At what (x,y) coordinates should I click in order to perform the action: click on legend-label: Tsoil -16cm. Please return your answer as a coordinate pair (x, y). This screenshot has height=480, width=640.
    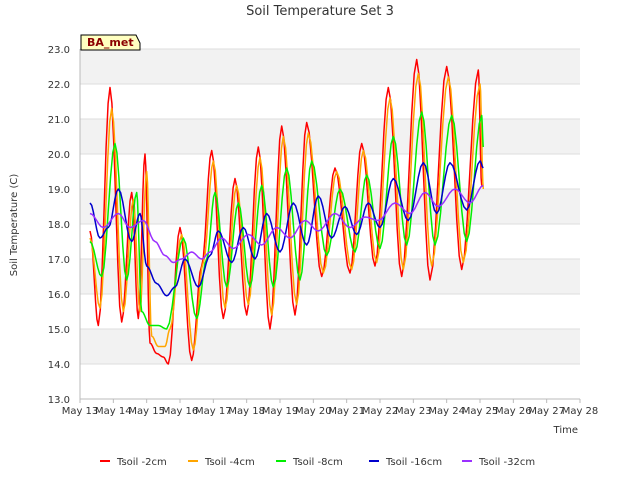
    Looking at the image, I should click on (413, 462).